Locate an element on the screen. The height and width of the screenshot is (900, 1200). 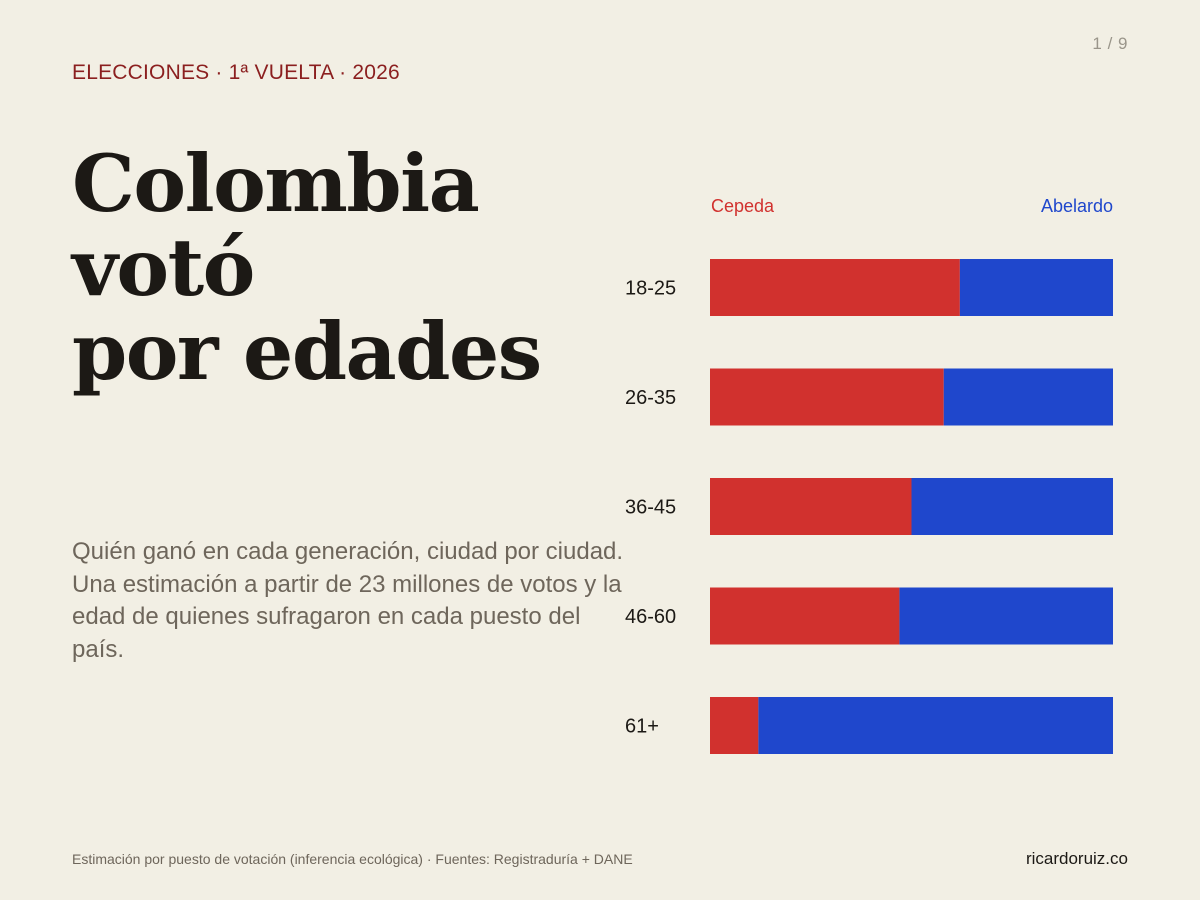
age-label-36-45: 36-45 is located at coordinates (650, 508).